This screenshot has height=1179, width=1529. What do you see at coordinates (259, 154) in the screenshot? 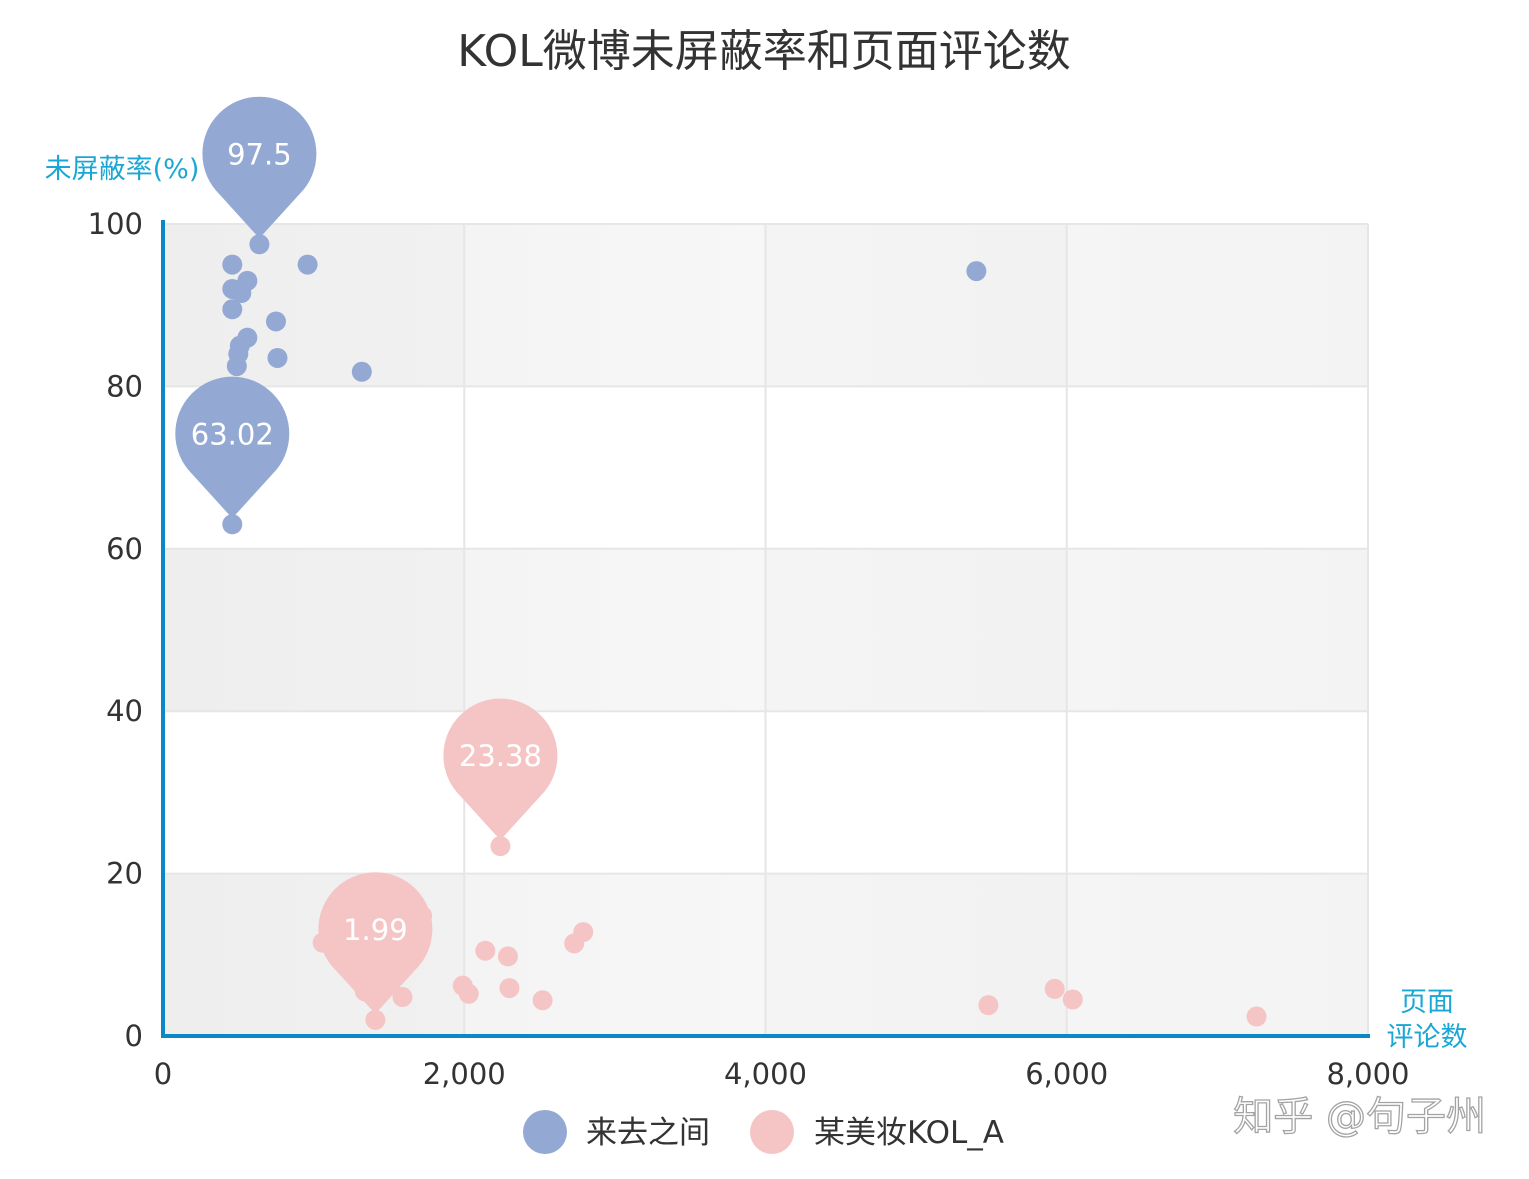
I see `mark-pin-label: 97.5` at bounding box center [259, 154].